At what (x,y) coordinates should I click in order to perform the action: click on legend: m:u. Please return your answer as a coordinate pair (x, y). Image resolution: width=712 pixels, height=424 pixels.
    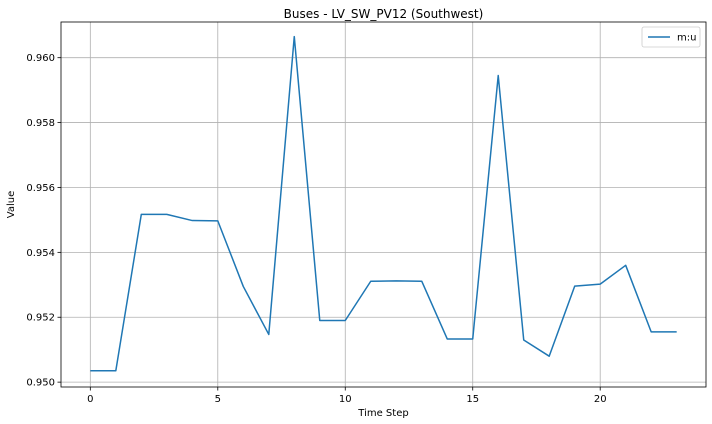
    Looking at the image, I should click on (671, 37).